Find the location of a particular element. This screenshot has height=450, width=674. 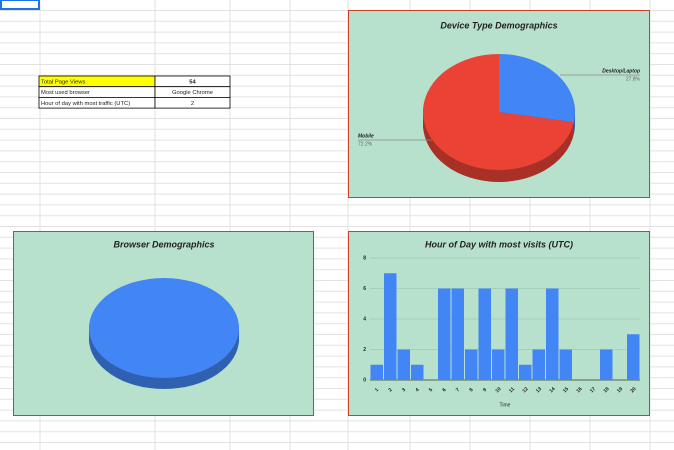

x-tick-label: 15 is located at coordinates (566, 390).